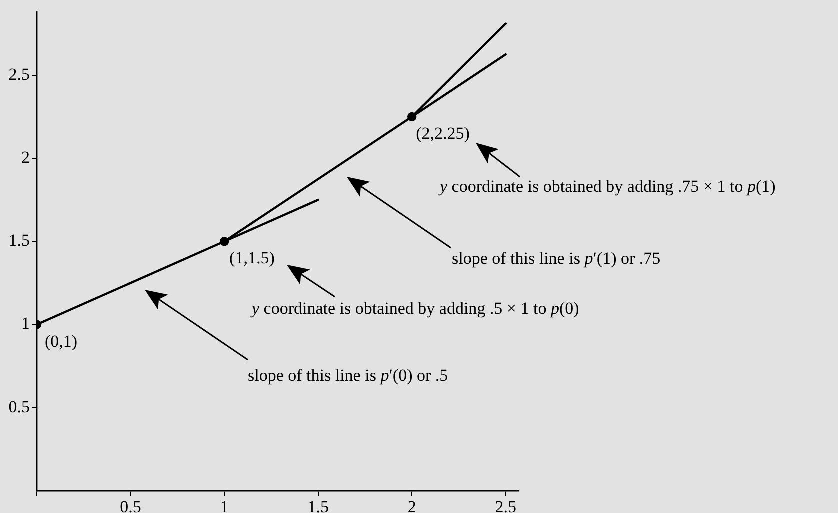 This screenshot has height=513, width=838. I want to click on y-tick-label: 2.5, so click(19, 74).